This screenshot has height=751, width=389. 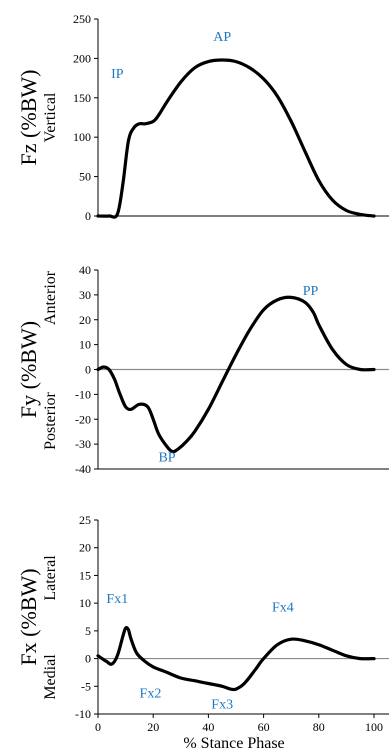 I want to click on y-direction-label: Vertical, so click(x=50, y=117).